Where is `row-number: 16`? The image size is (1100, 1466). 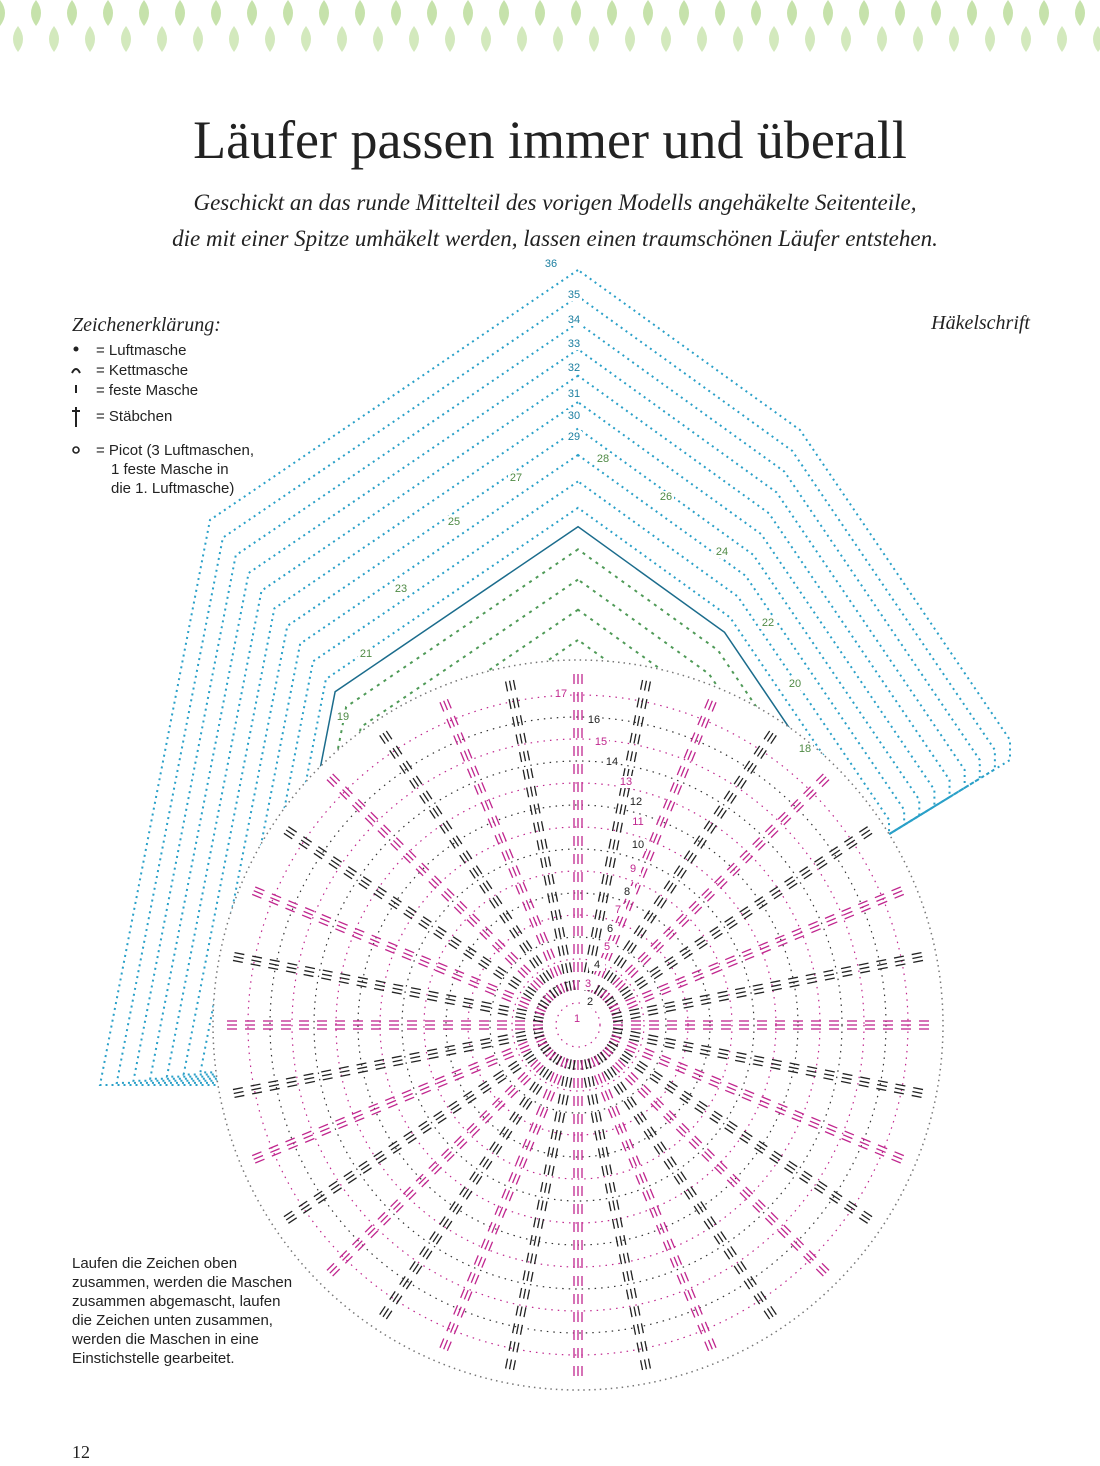
row-number: 16 is located at coordinates (594, 720).